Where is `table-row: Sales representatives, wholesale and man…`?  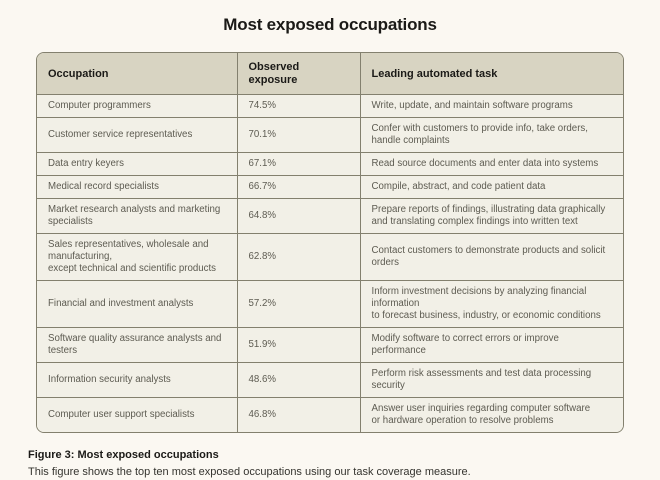 table-row: Sales representatives, wholesale and man… is located at coordinates (330, 257).